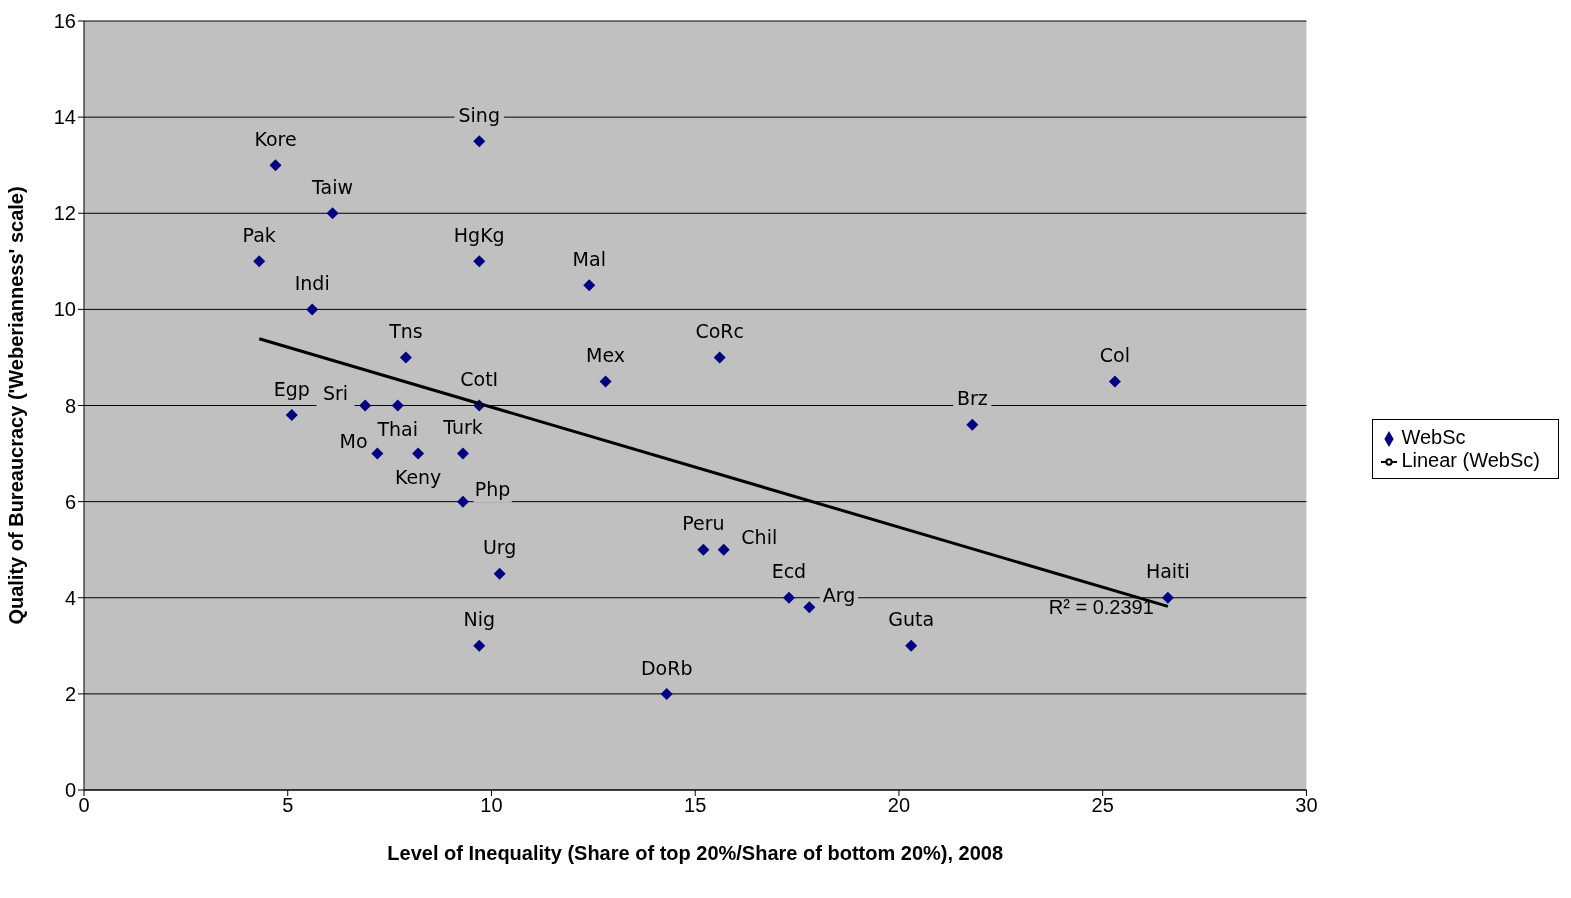 This screenshot has width=1571, height=898. What do you see at coordinates (606, 355) in the screenshot?
I see `annotation: Mex` at bounding box center [606, 355].